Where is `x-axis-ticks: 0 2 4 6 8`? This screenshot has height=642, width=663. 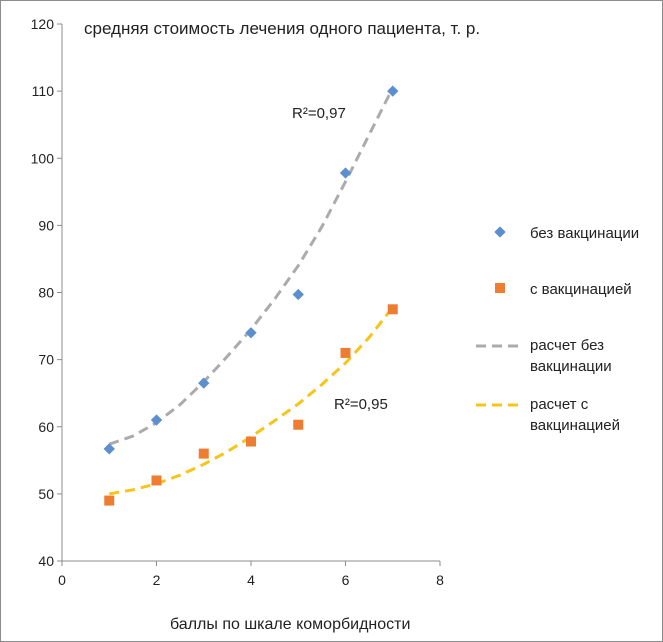 x-axis-ticks: 0 2 4 6 8 is located at coordinates (251, 574).